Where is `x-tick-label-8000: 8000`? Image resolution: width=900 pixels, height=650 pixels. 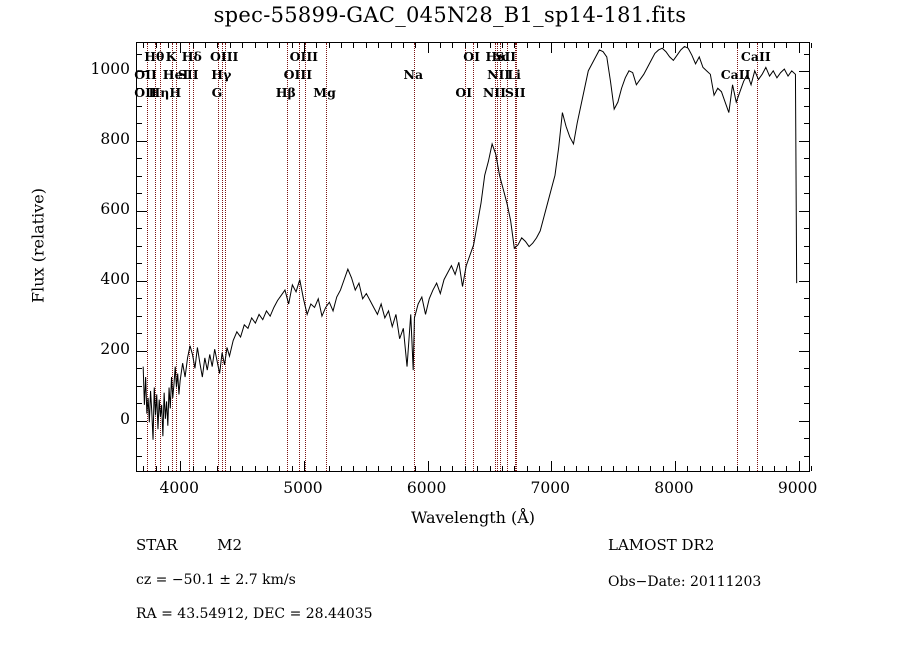
x-tick-label-8000: 8000 is located at coordinates (674, 488).